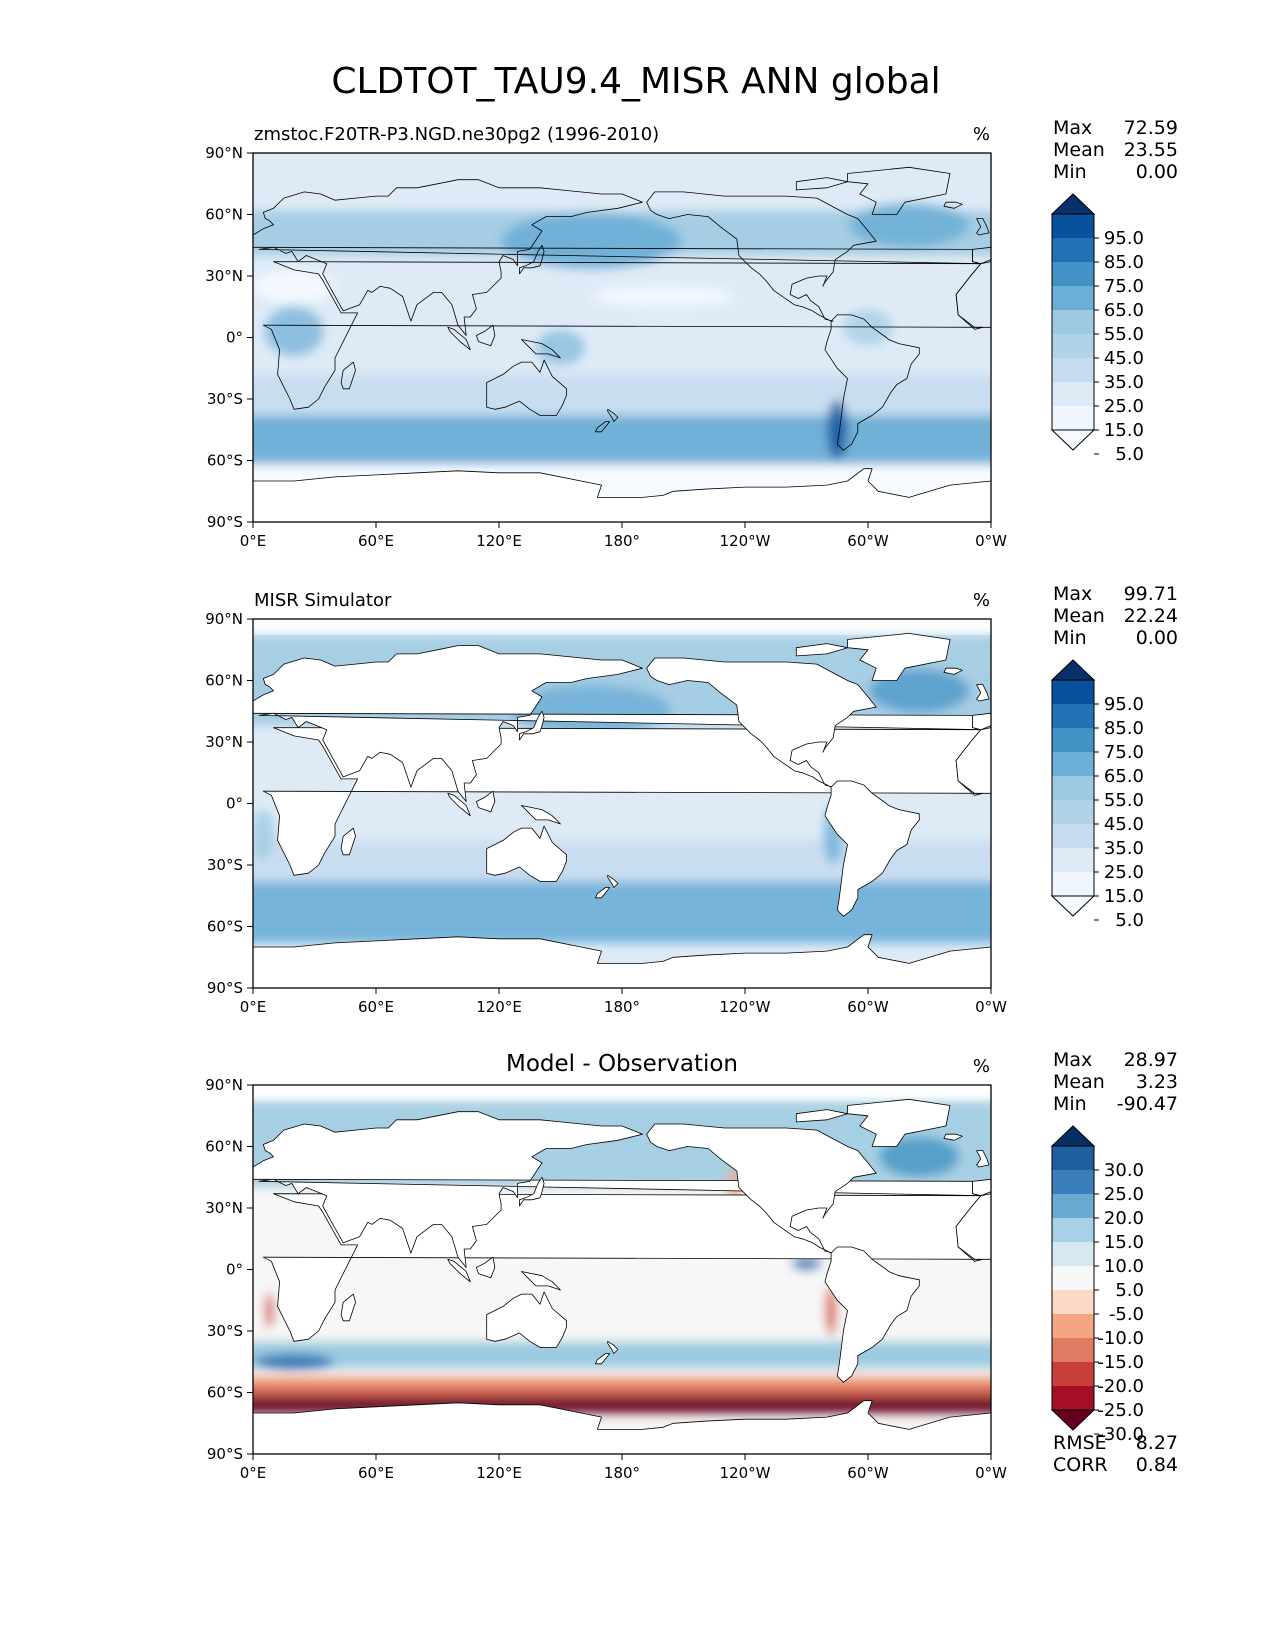  What do you see at coordinates (919, 1156) in the screenshot?
I see `field-north-atlantic-pos` at bounding box center [919, 1156].